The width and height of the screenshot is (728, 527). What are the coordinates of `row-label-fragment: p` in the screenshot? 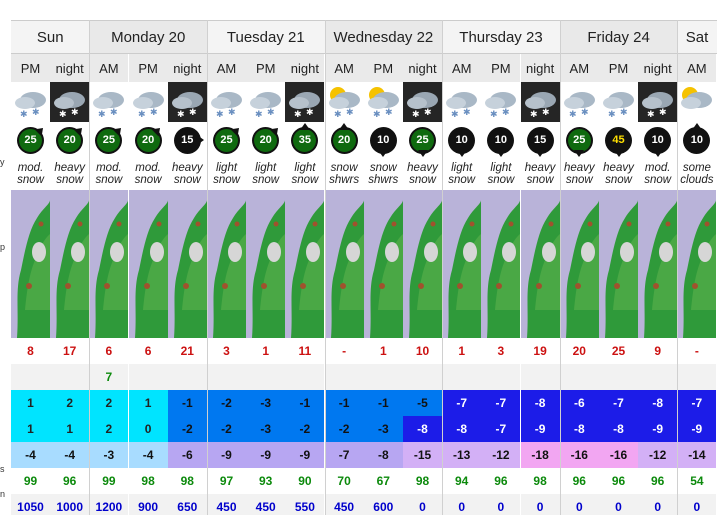 It's located at (3, 247).